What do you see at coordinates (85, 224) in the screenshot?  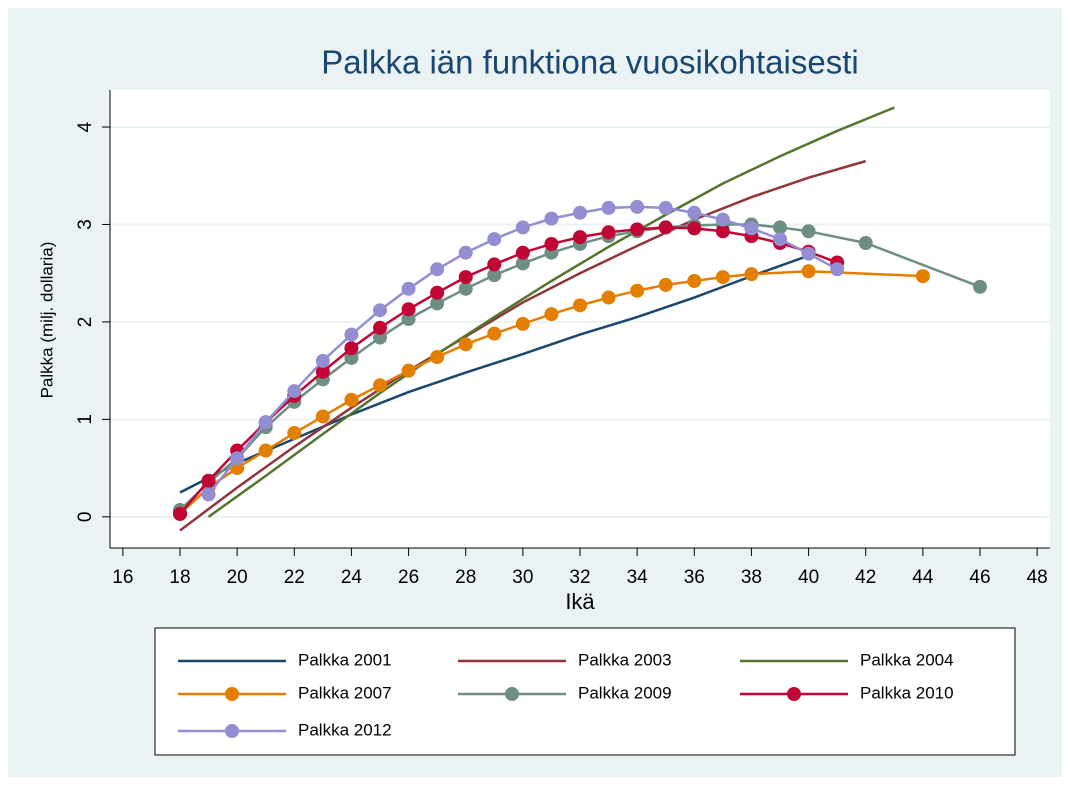 I see `y-tick-label: 3` at bounding box center [85, 224].